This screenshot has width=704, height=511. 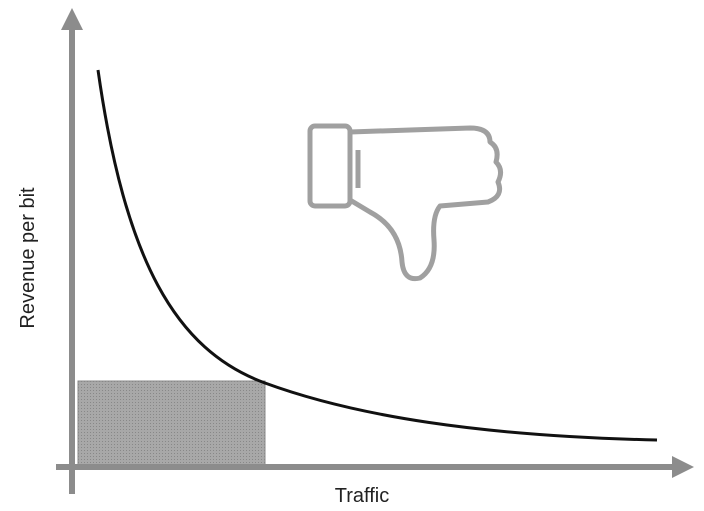 What do you see at coordinates (362, 496) in the screenshot?
I see `x-axis-label: Traffic` at bounding box center [362, 496].